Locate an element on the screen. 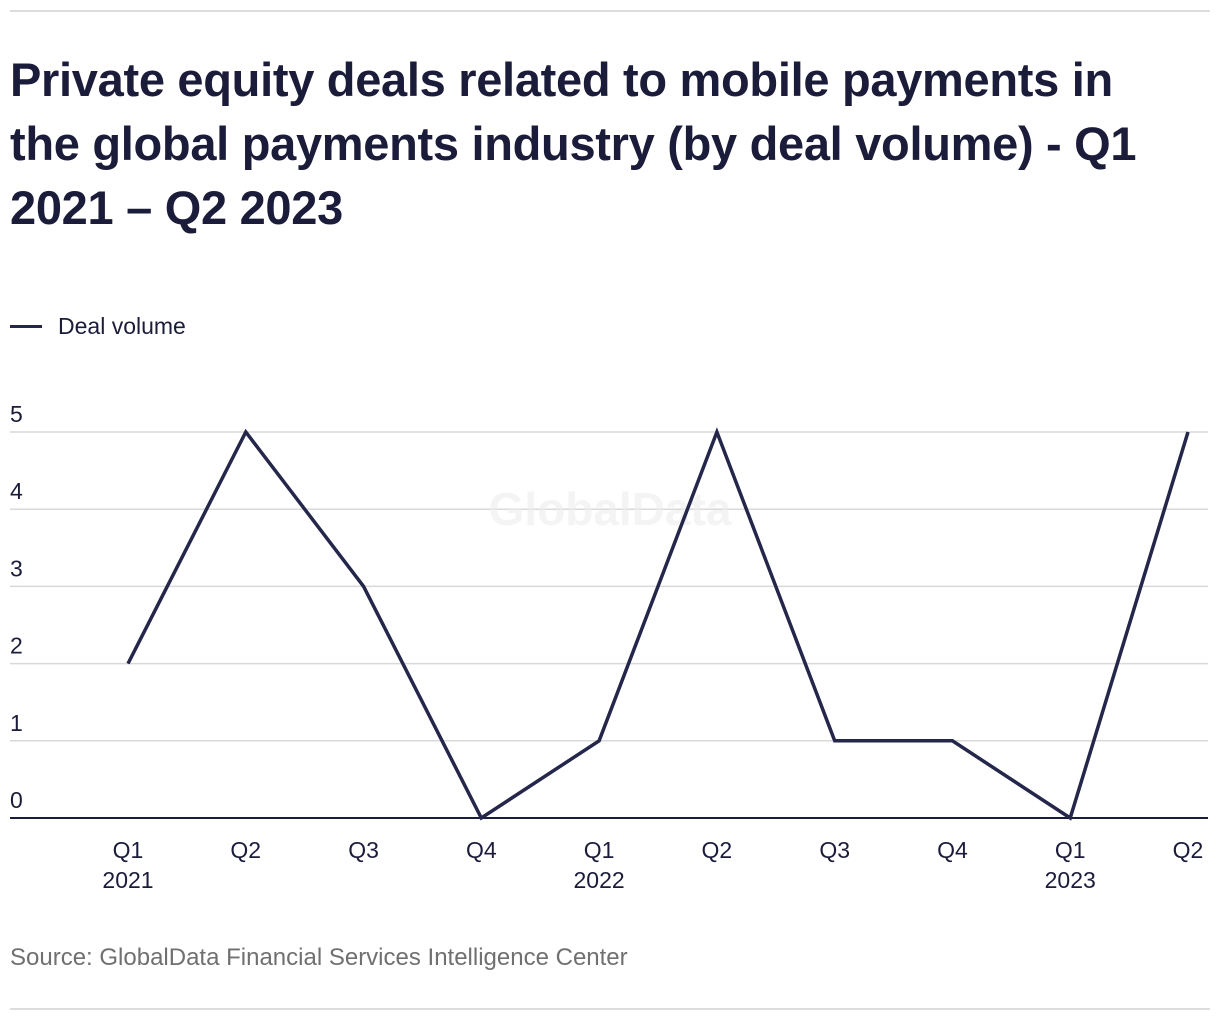  y-tick-label: 2 is located at coordinates (16, 646).